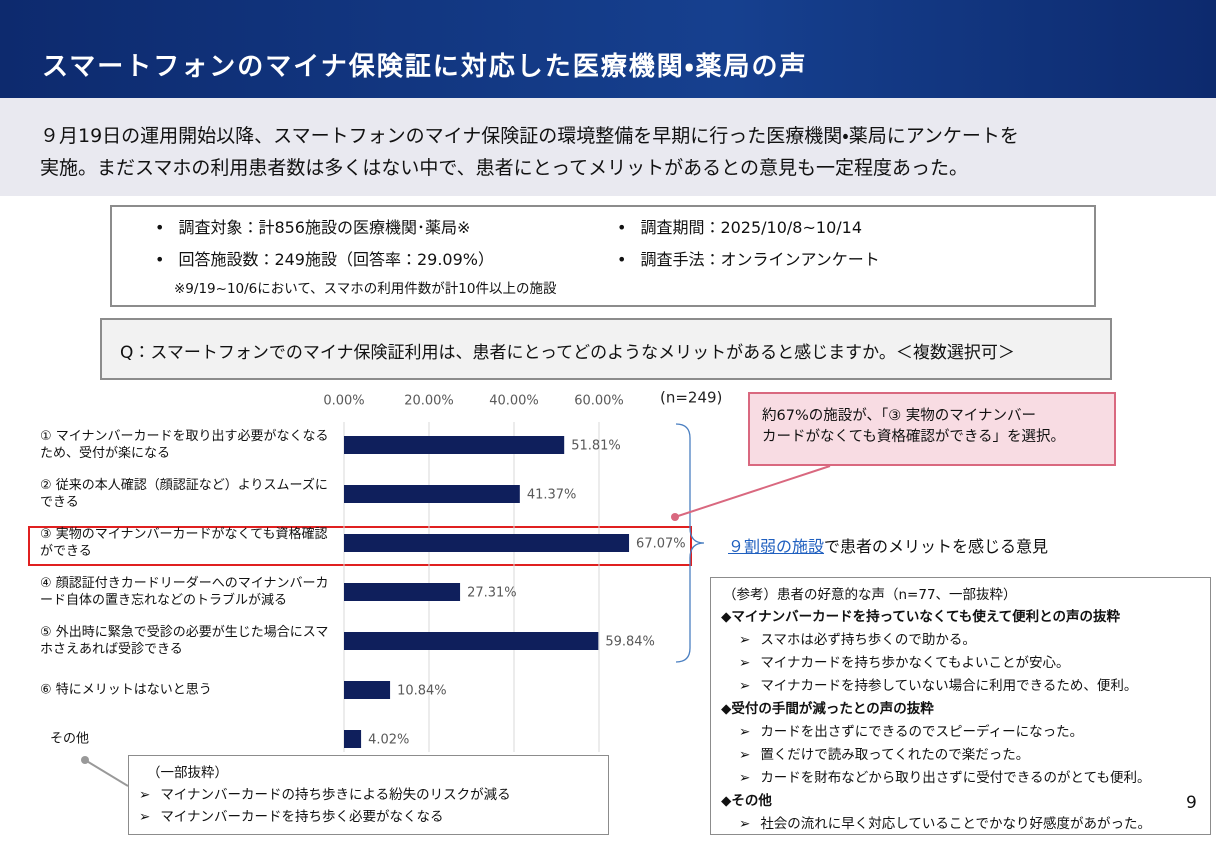 This screenshot has width=1216, height=841. Describe the element at coordinates (936, 546) in the screenshot. I see `brace-note-text: で患者のメリットを感じる意見` at that location.